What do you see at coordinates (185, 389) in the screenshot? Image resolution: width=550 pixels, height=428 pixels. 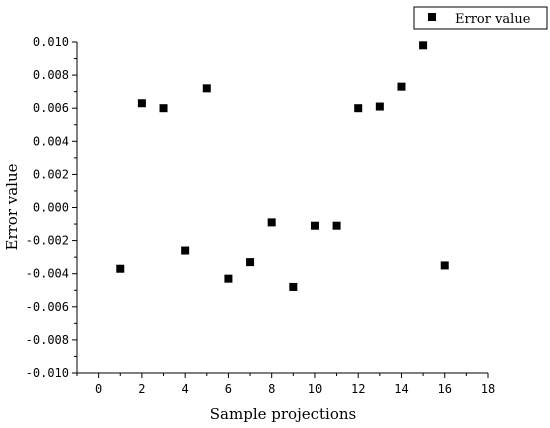 I see `x-tick-label: 4` at bounding box center [185, 389].